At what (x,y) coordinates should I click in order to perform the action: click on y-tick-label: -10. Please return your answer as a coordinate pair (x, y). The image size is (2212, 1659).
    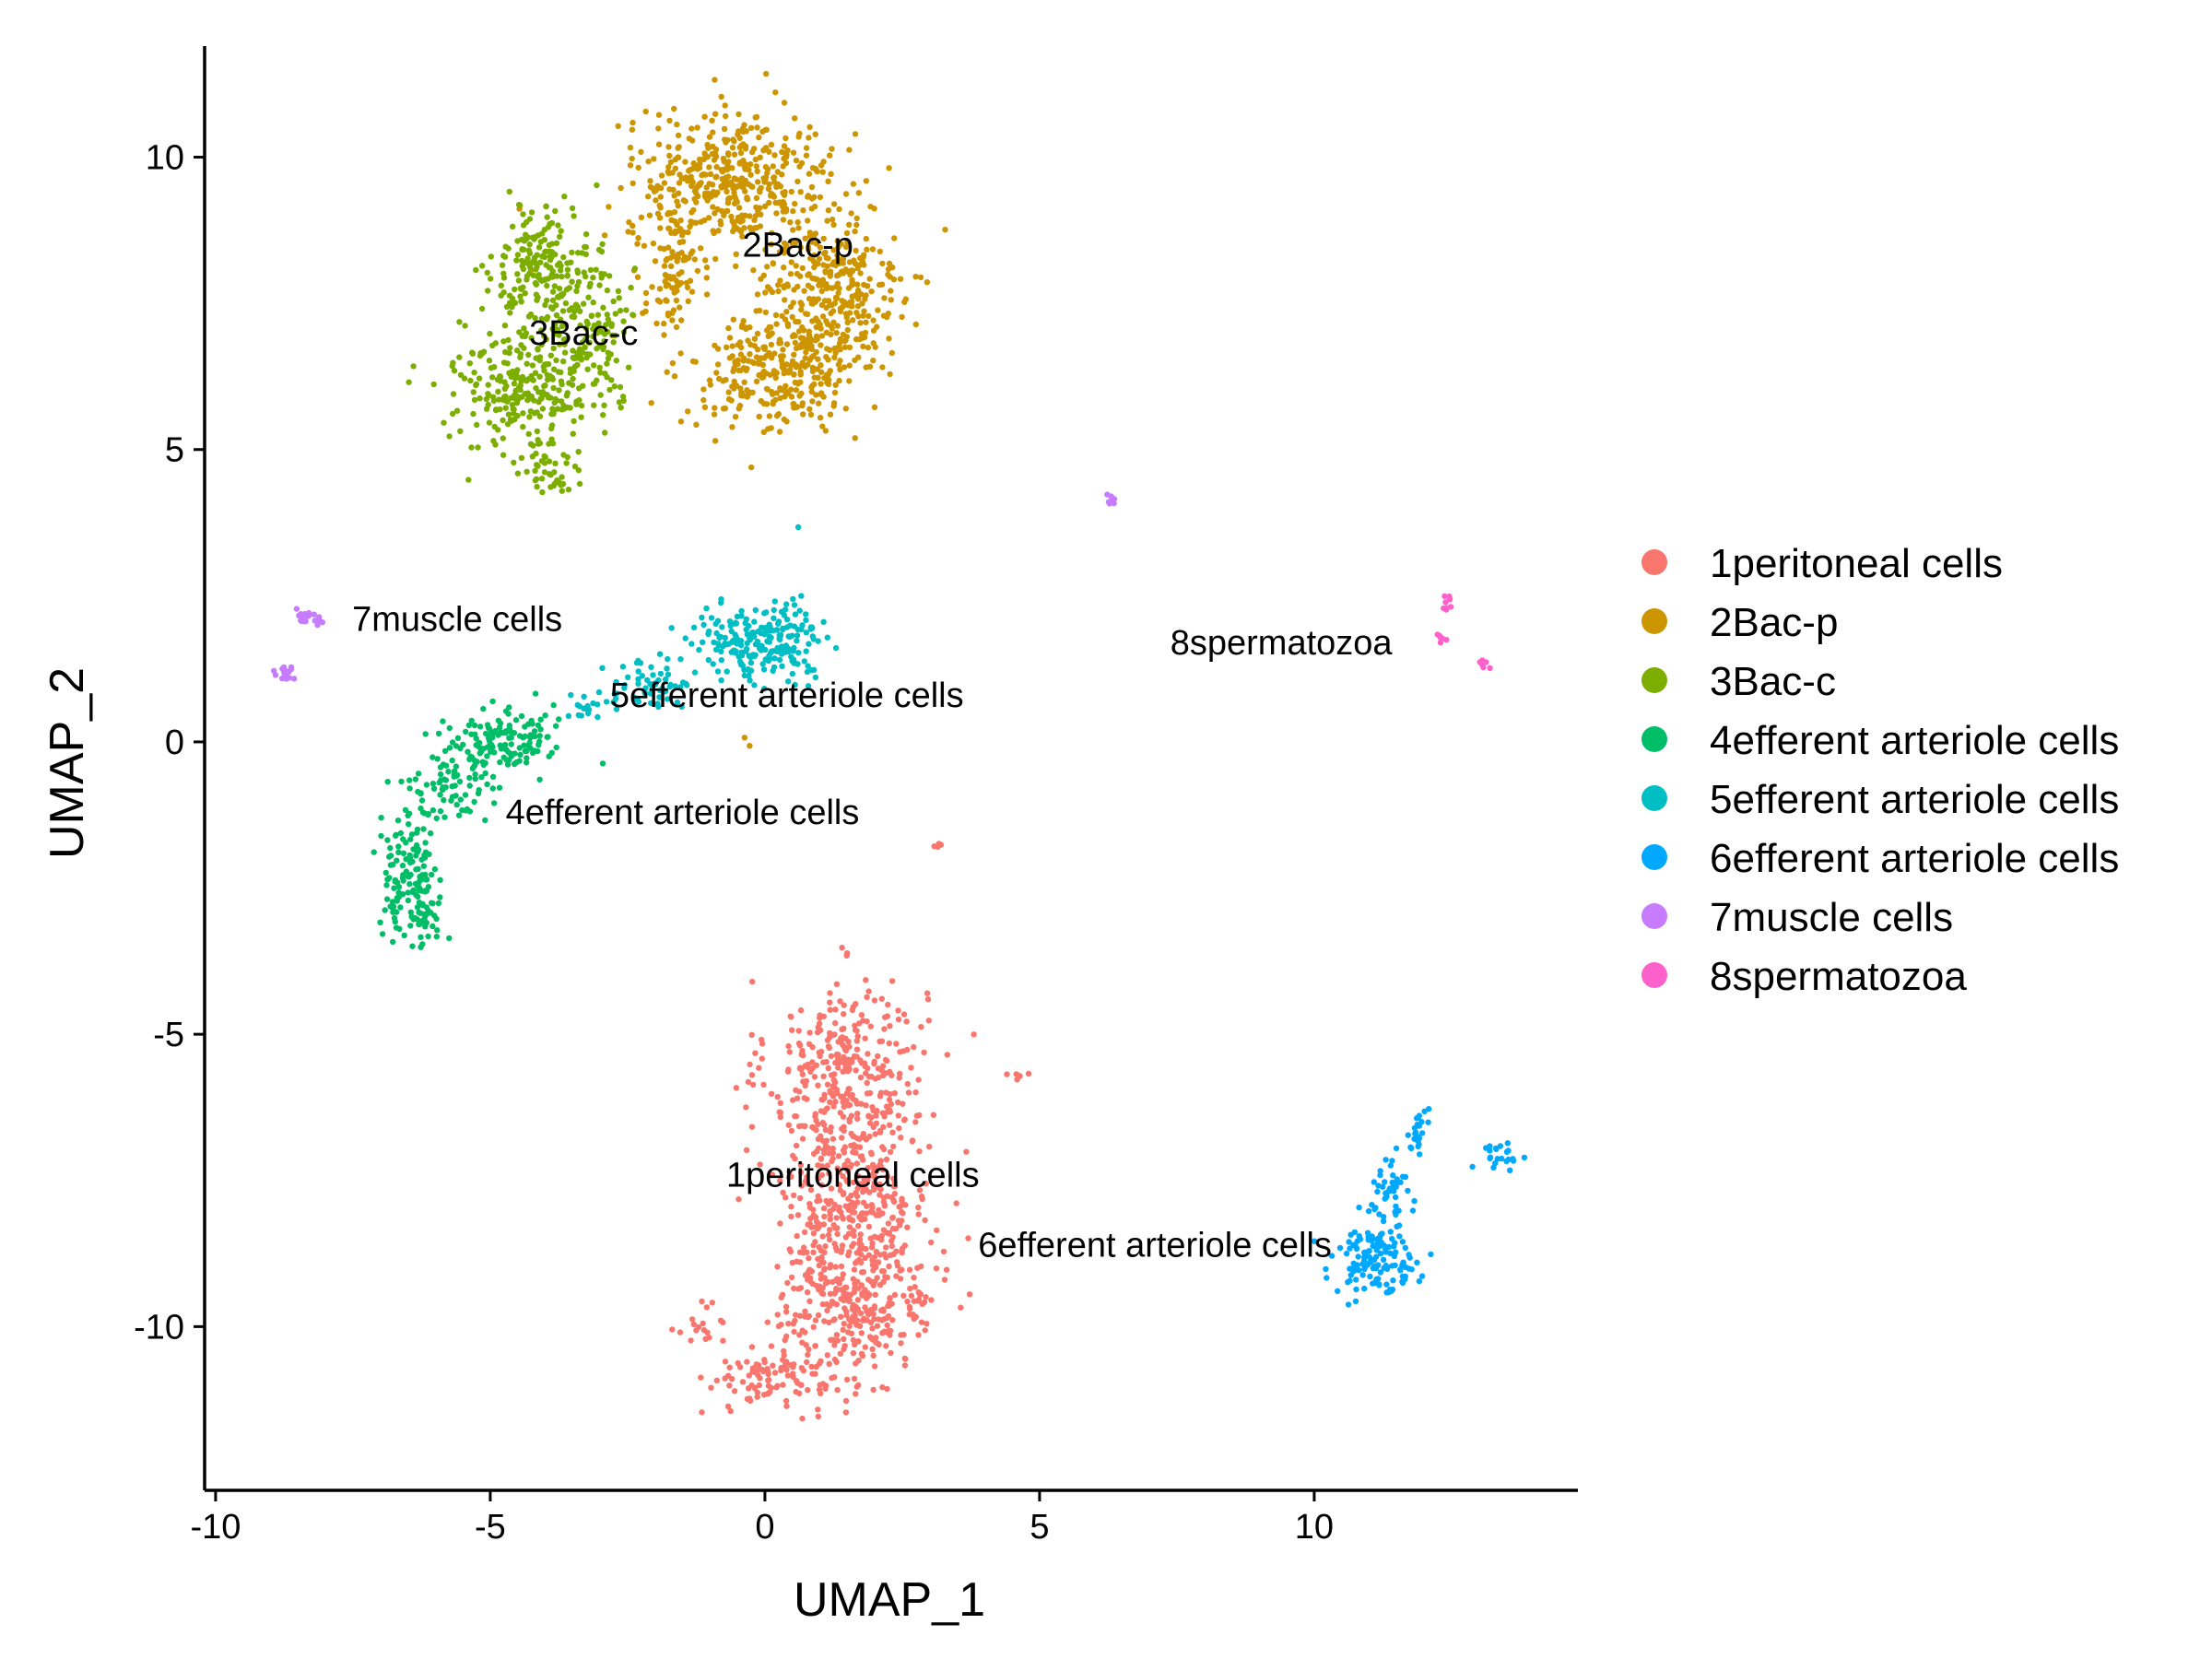
    Looking at the image, I should click on (159, 1327).